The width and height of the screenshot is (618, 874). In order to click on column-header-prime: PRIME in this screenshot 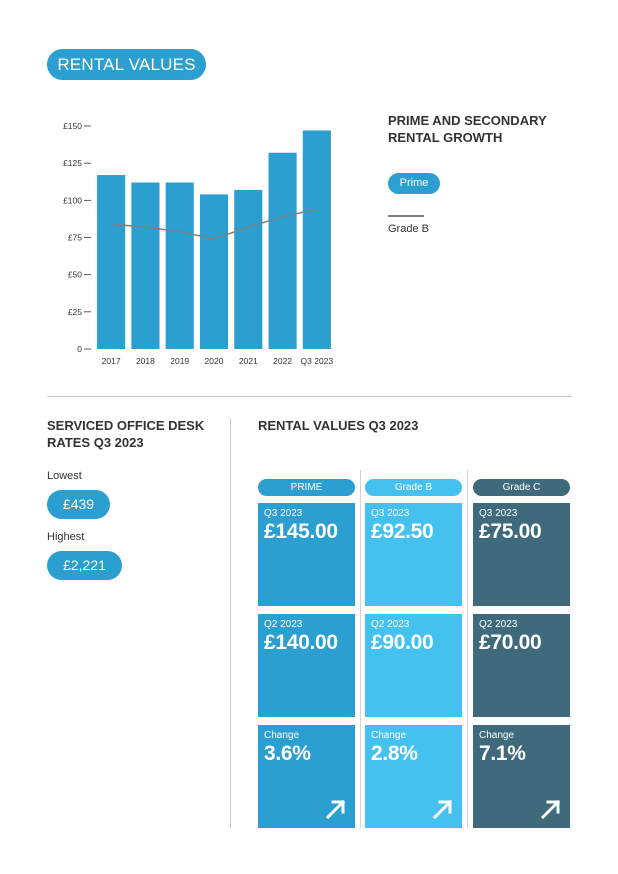, I will do `click(306, 487)`.